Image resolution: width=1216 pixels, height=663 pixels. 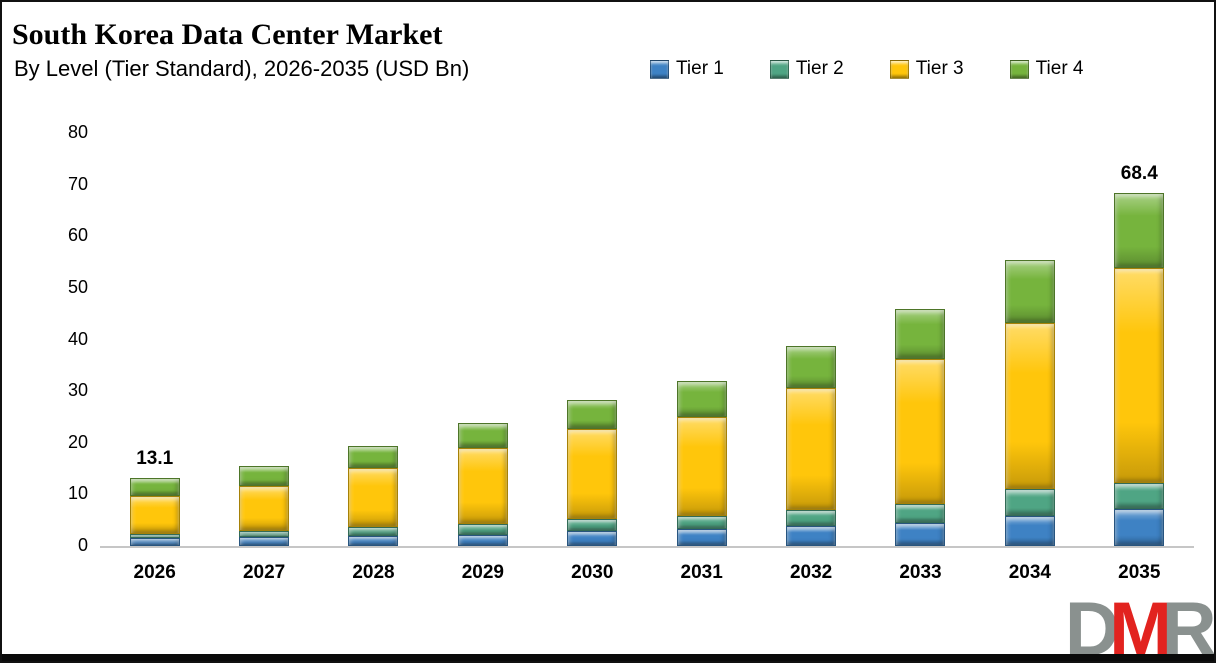 What do you see at coordinates (867, 69) in the screenshot?
I see `legend: Tier 1 Tier 2 Tier 3 Tier 4` at bounding box center [867, 69].